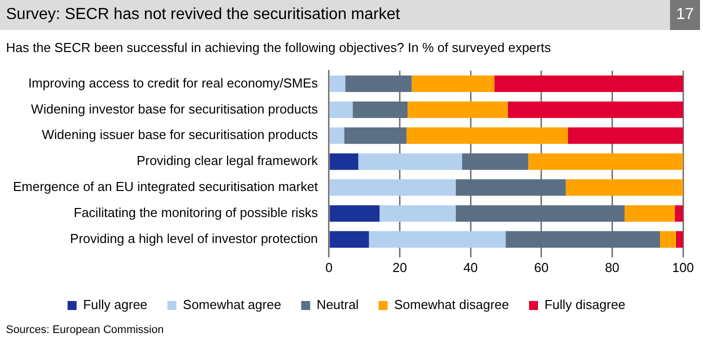 The image size is (703, 345). What do you see at coordinates (335, 15) in the screenshot?
I see `chart-title: Survey: SECR has not revived the securitisation market` at bounding box center [335, 15].